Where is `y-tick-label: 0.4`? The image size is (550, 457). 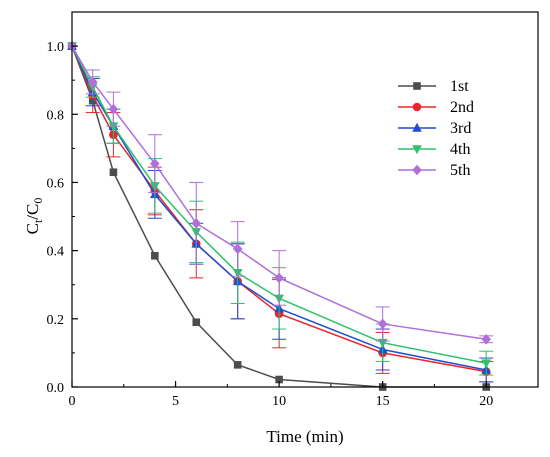 y-tick-label: 0.4 is located at coordinates (56, 252).